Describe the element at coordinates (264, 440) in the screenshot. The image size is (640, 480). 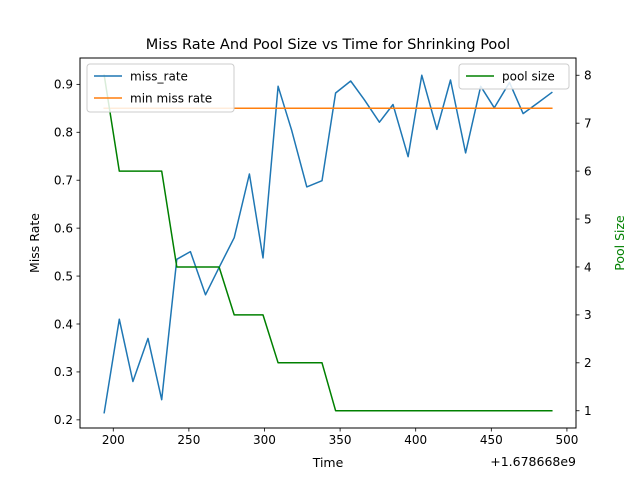
I see `x-tick-label: 300` at that location.